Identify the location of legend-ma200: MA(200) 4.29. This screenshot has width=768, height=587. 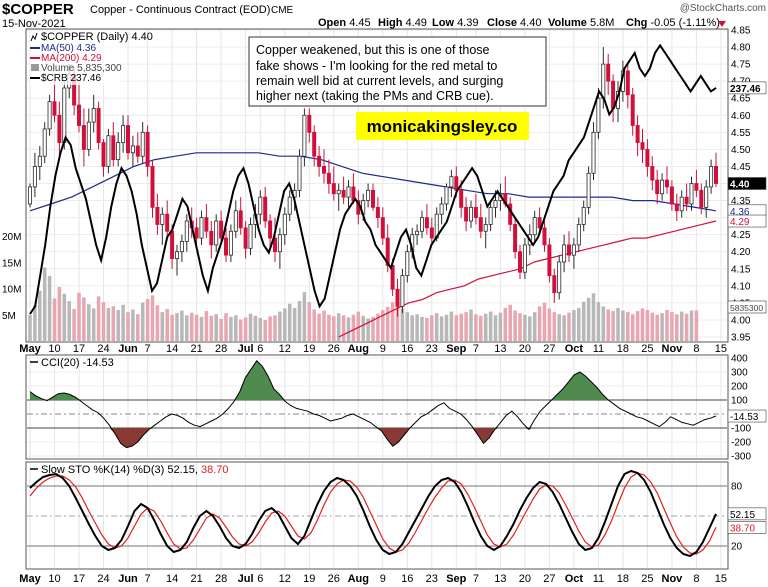
(71, 58).